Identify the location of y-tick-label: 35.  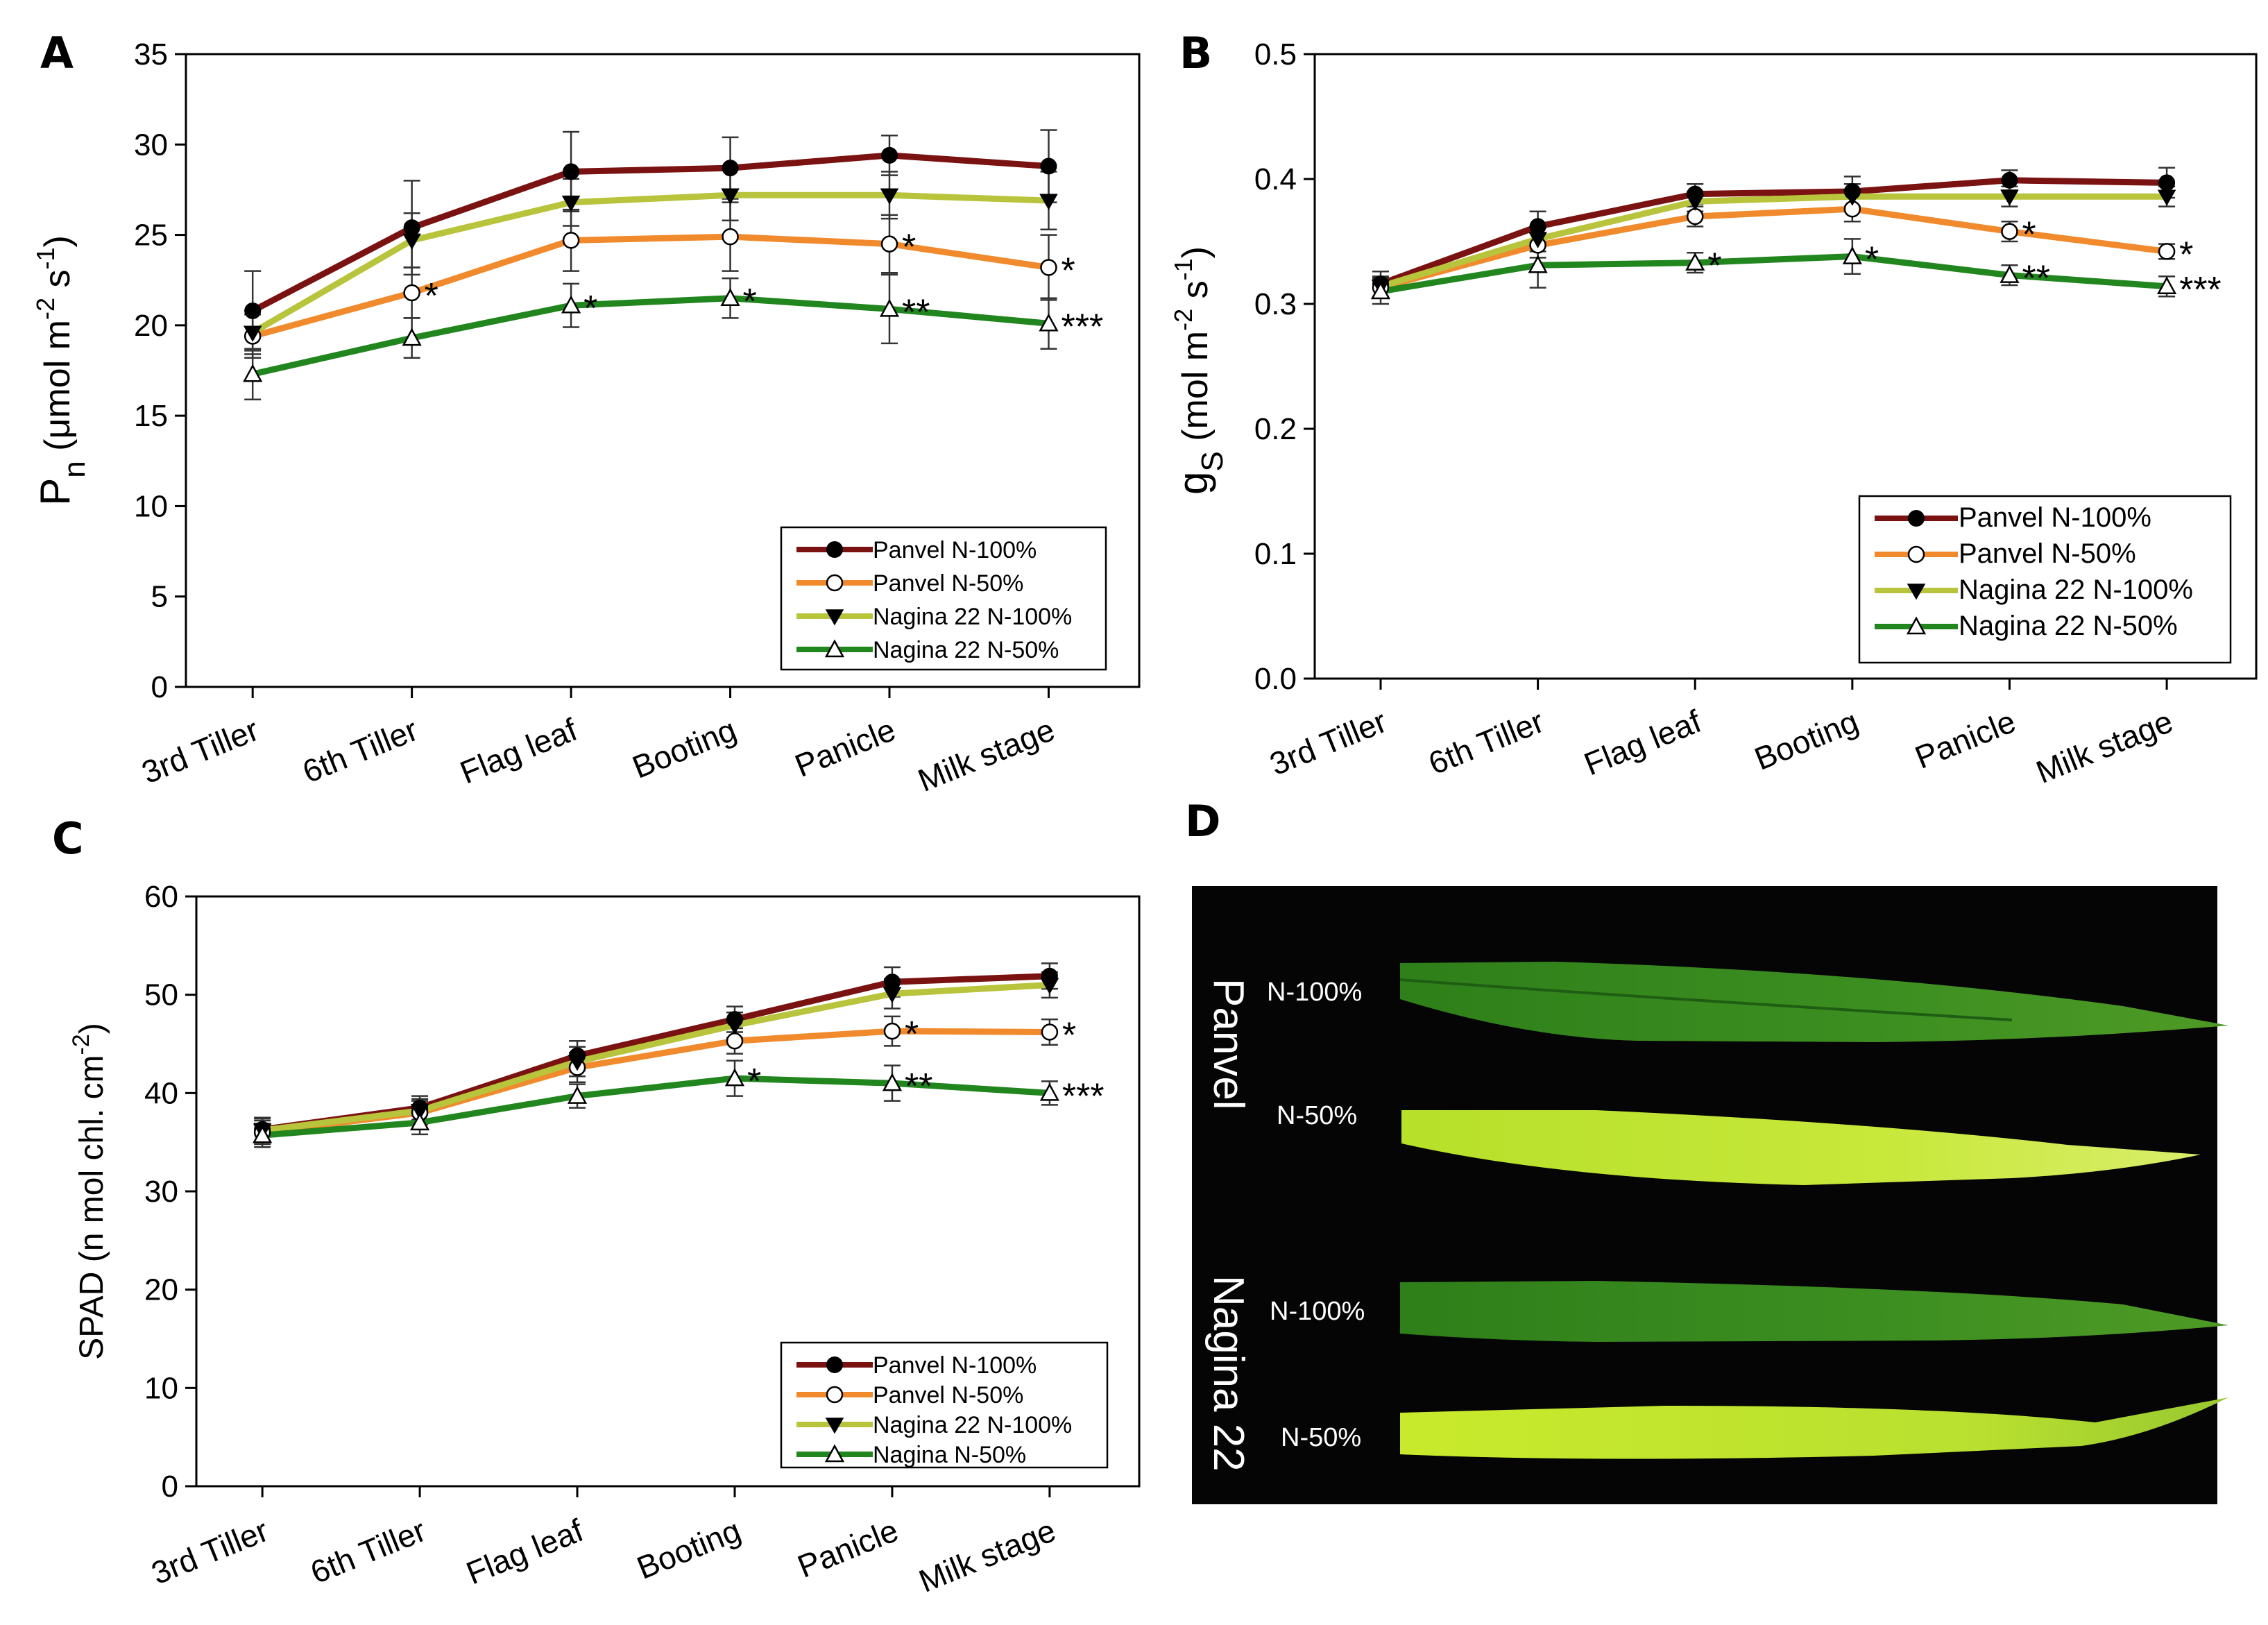
(151, 54).